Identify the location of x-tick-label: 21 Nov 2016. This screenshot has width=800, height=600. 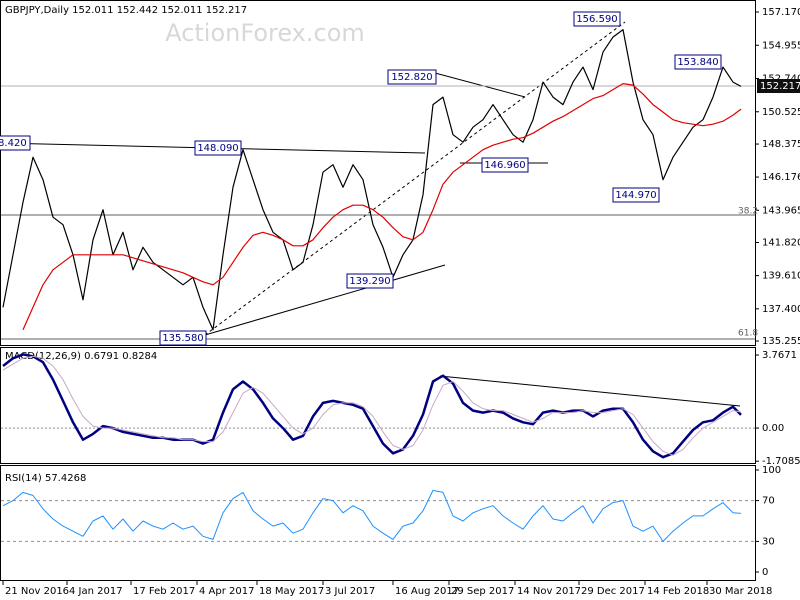
(37, 591).